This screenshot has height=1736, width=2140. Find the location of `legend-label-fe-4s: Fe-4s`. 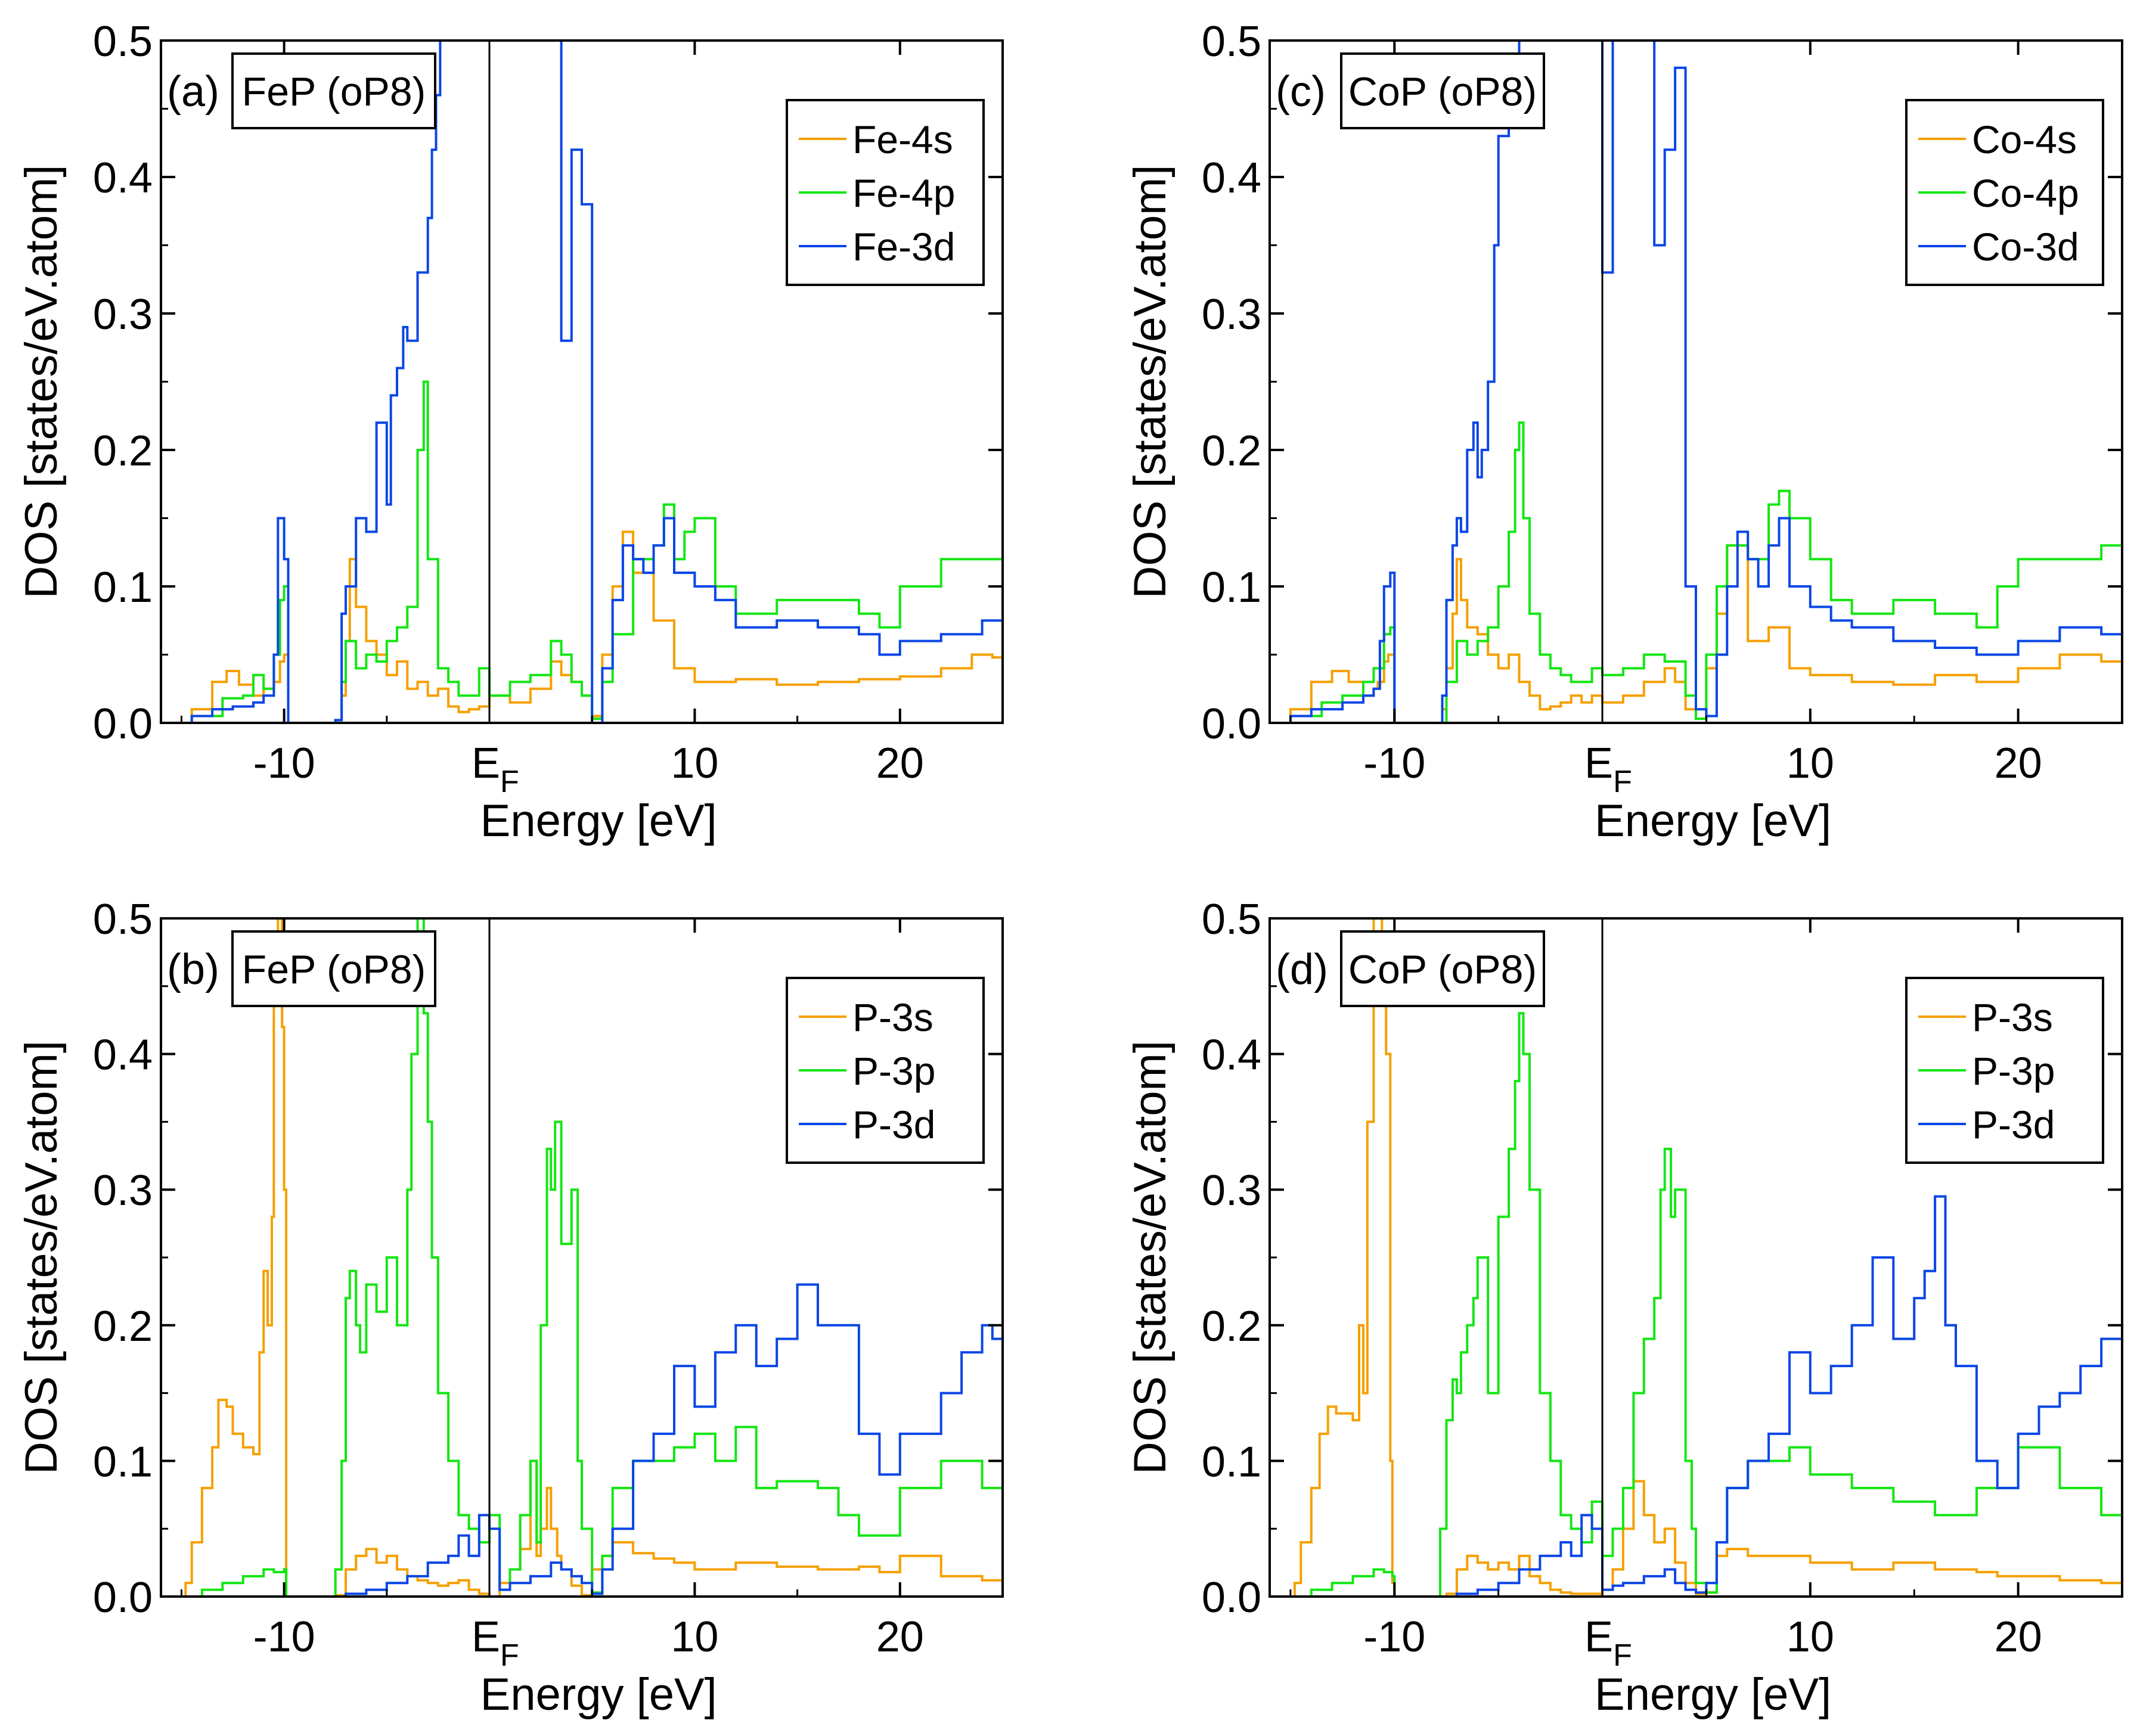

legend-label-fe-4s: Fe-4s is located at coordinates (902, 139).